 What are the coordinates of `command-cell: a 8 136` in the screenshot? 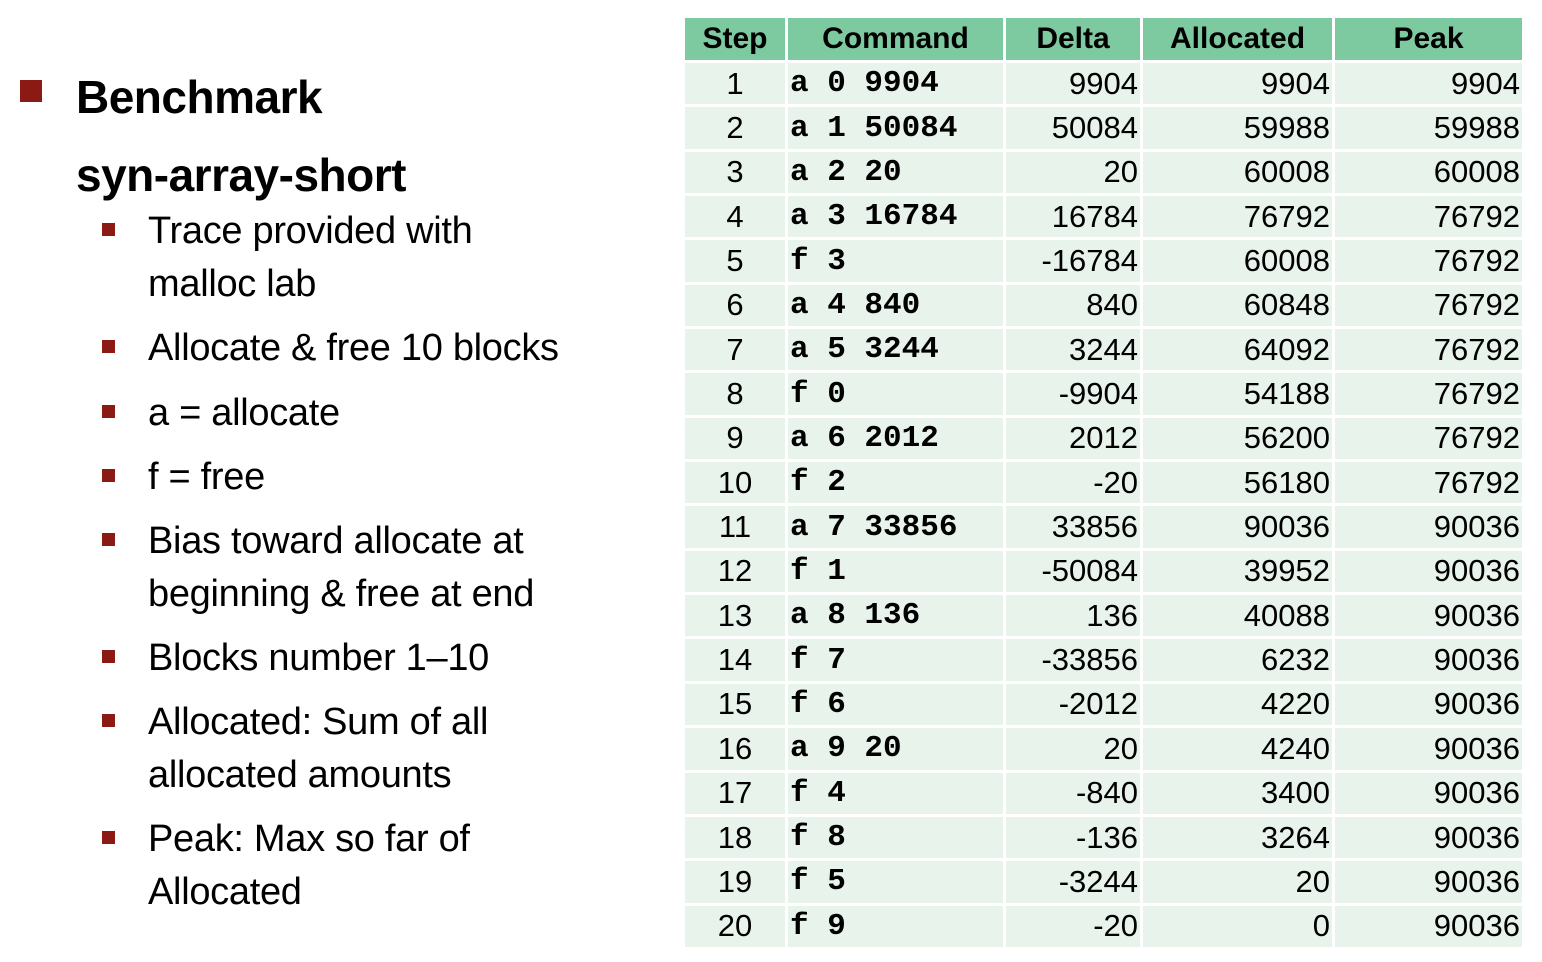 It's located at (895, 616).